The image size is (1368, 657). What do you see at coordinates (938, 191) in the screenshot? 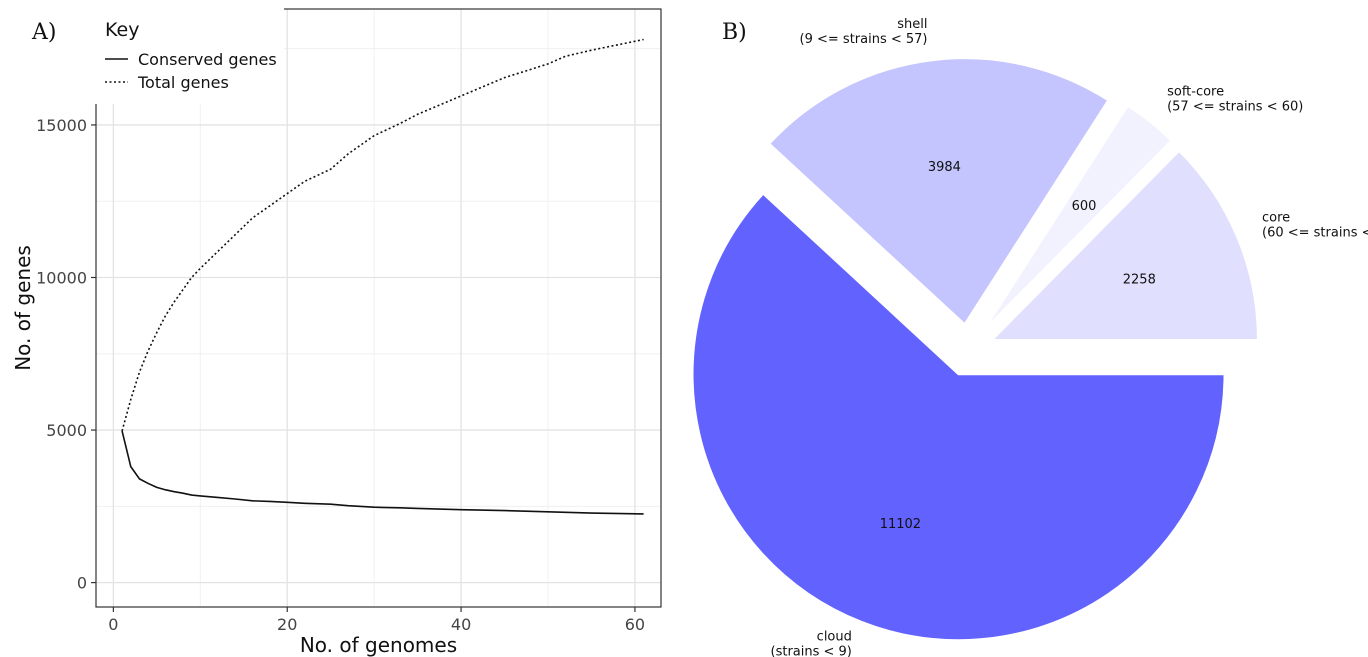
I see `pie-slice-shell` at bounding box center [938, 191].